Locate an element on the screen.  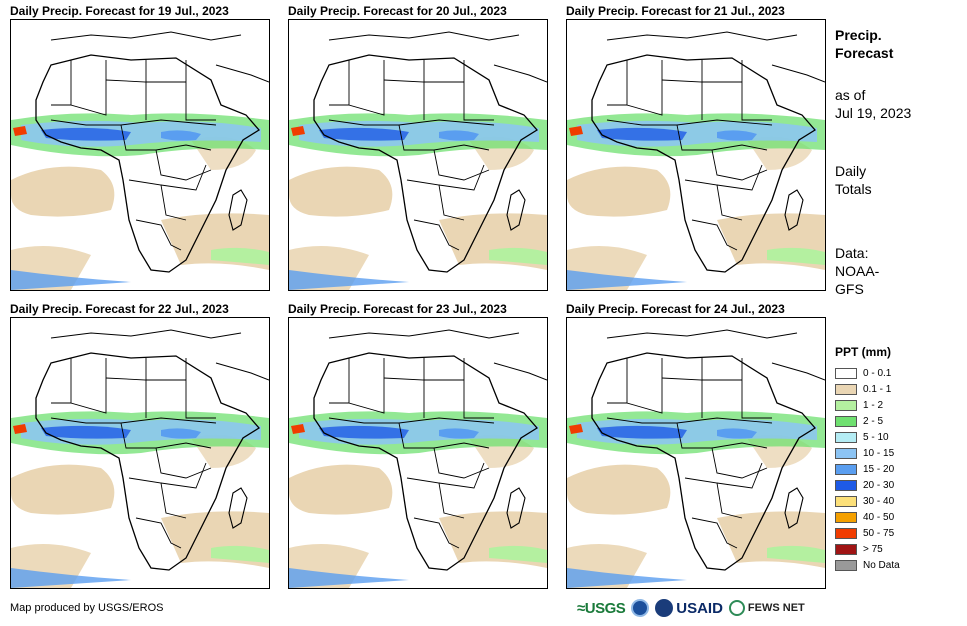
legend-item: 5 - 10 is located at coordinates (867, 437).